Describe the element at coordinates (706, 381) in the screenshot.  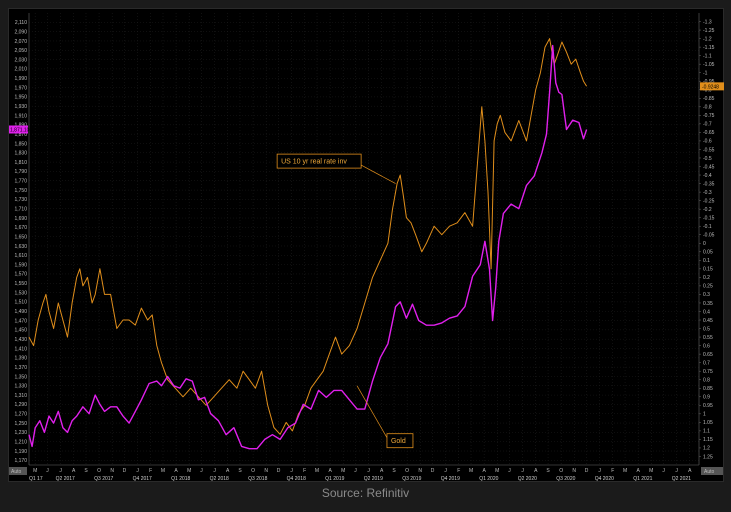
I see `right-tick-label: 0.8` at that location.